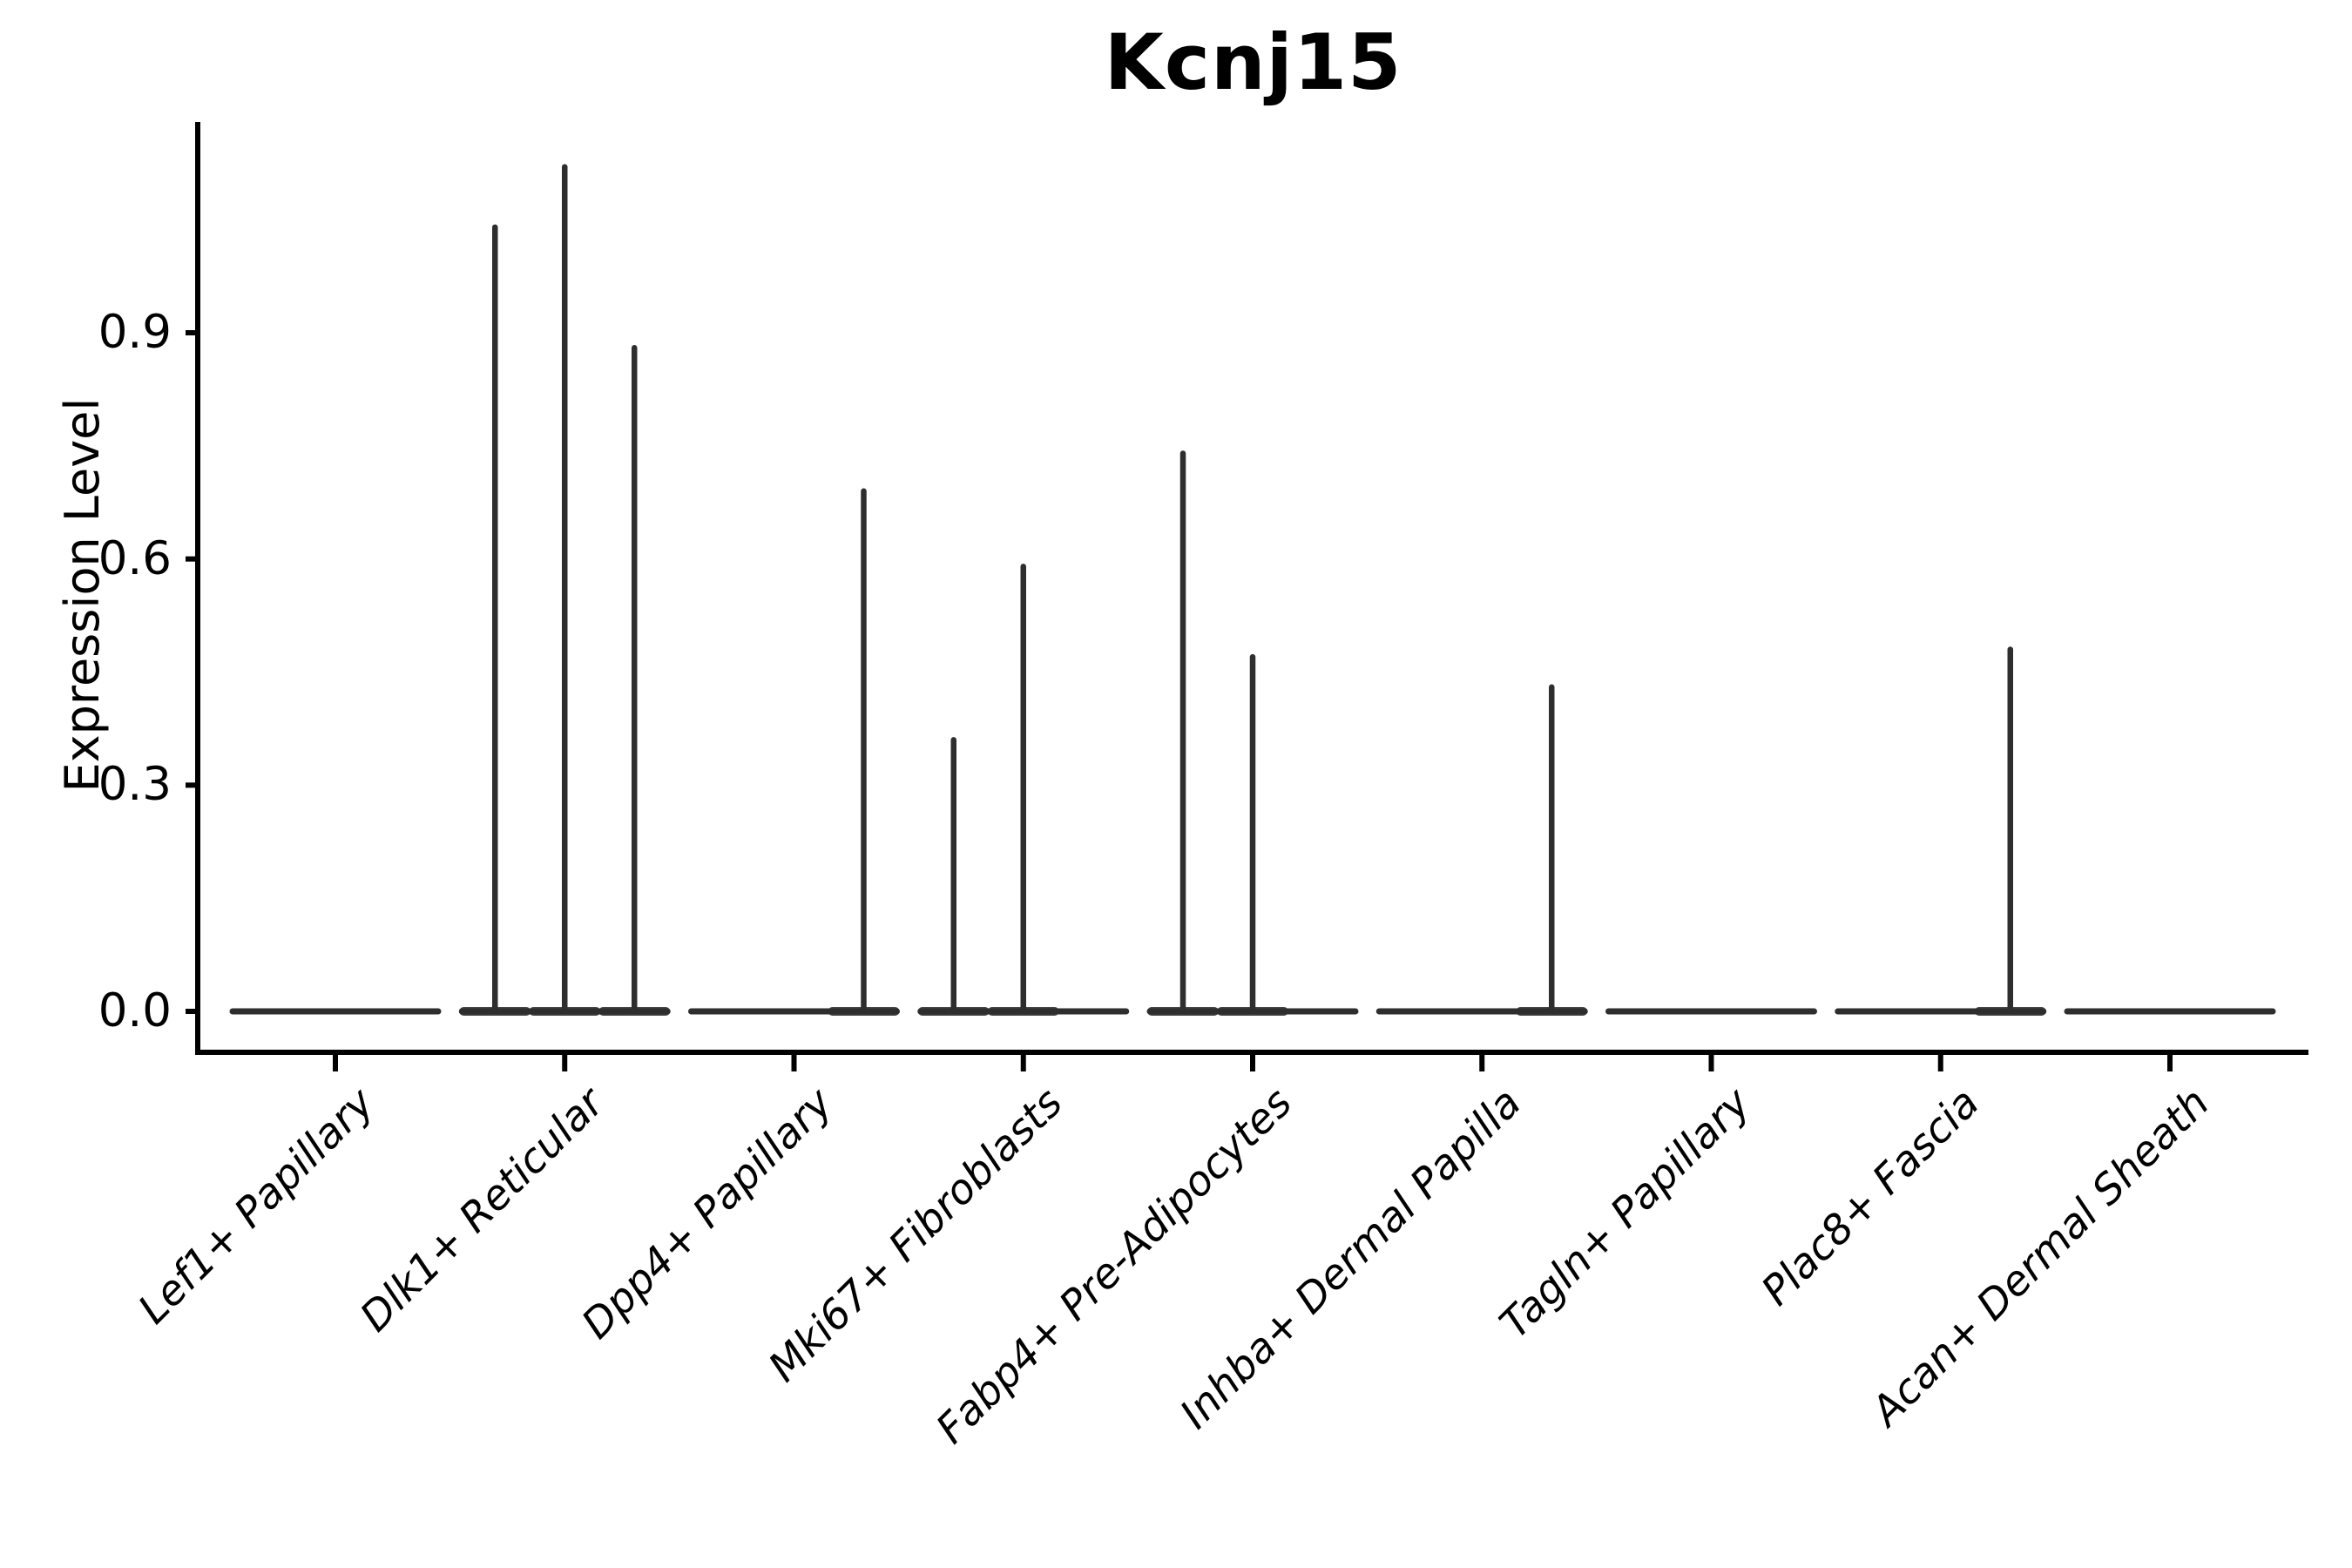 This screenshot has height=1568, width=2352. I want to click on chart-title: Kcnj15, so click(1253, 62).